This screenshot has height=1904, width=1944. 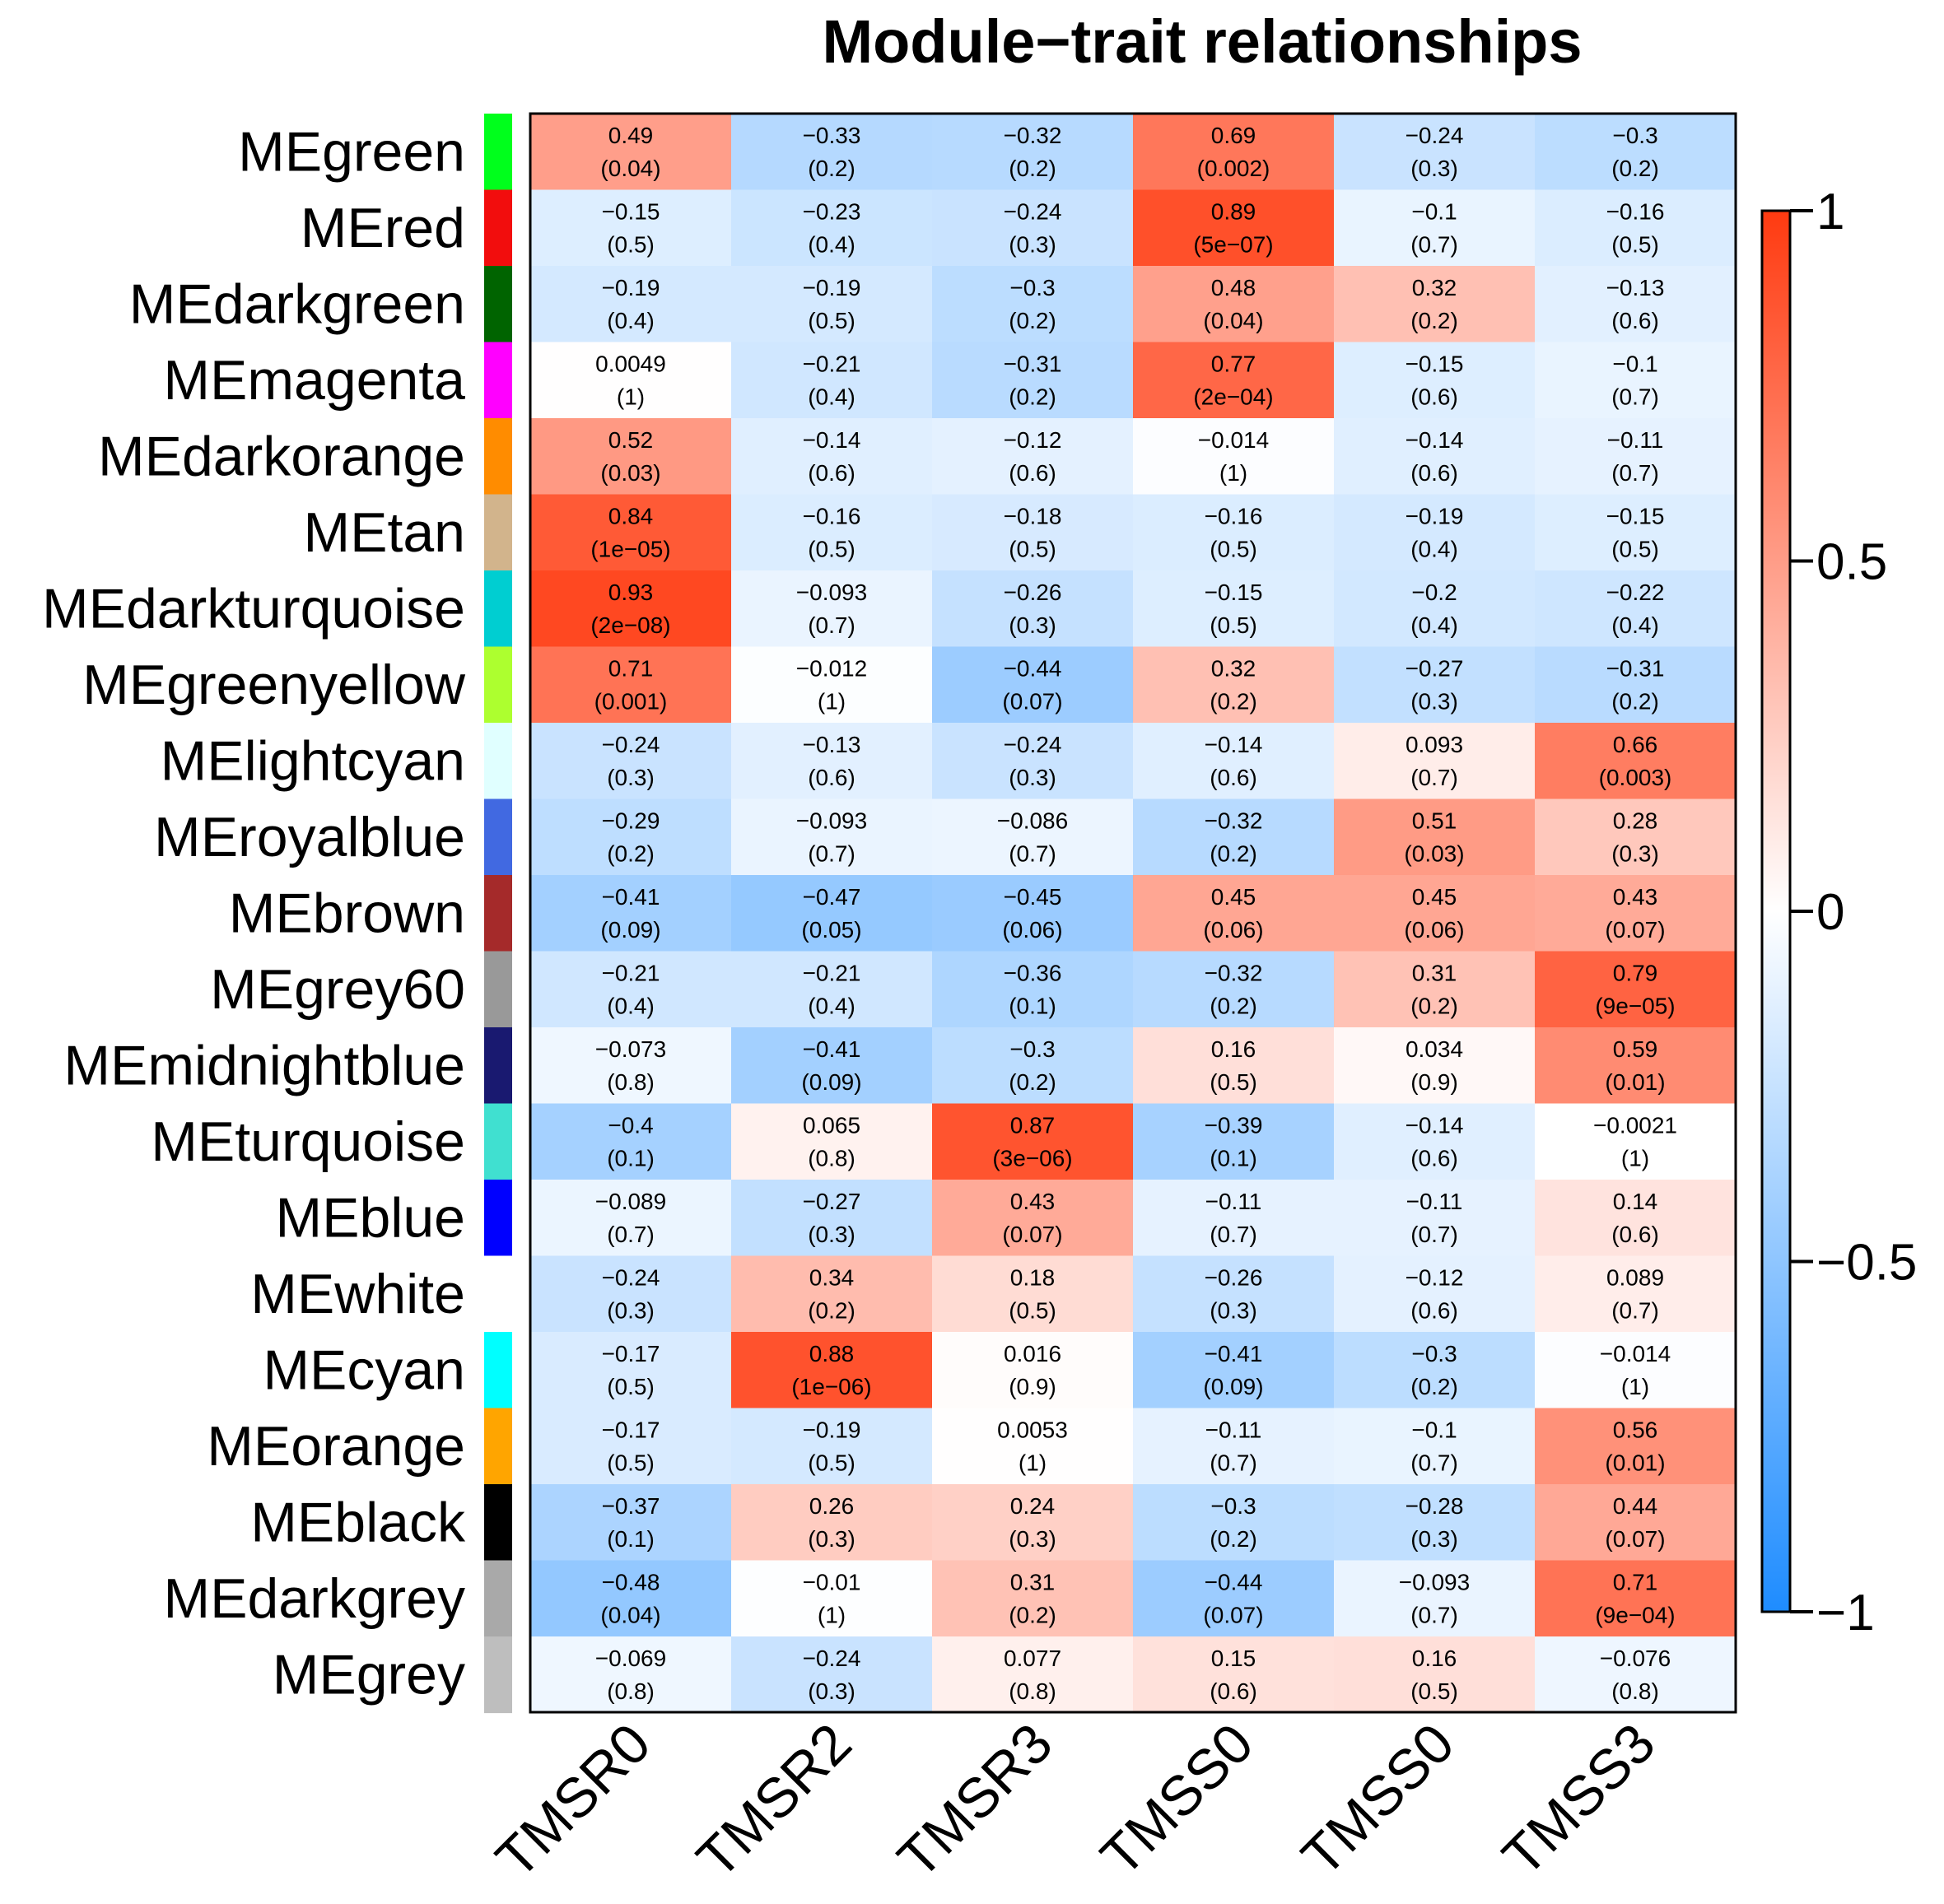 What do you see at coordinates (1233, 320) in the screenshot?
I see `cell-pvalue: (0.04)` at bounding box center [1233, 320].